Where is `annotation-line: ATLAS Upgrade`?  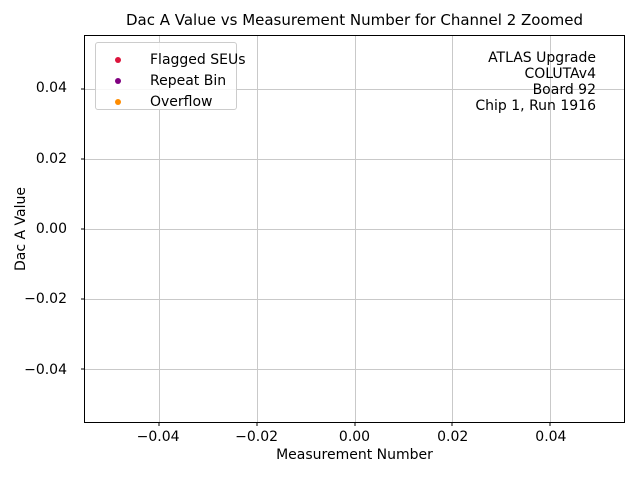 annotation-line: ATLAS Upgrade is located at coordinates (542, 58).